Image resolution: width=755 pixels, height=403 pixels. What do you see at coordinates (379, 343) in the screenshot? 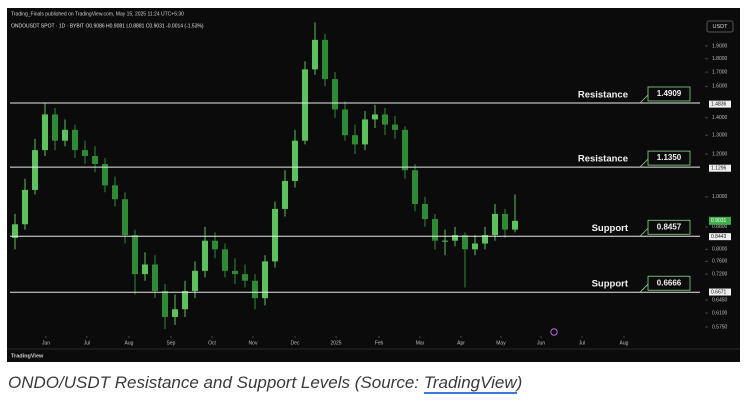
I see `x-tick-label: Feb` at bounding box center [379, 343].